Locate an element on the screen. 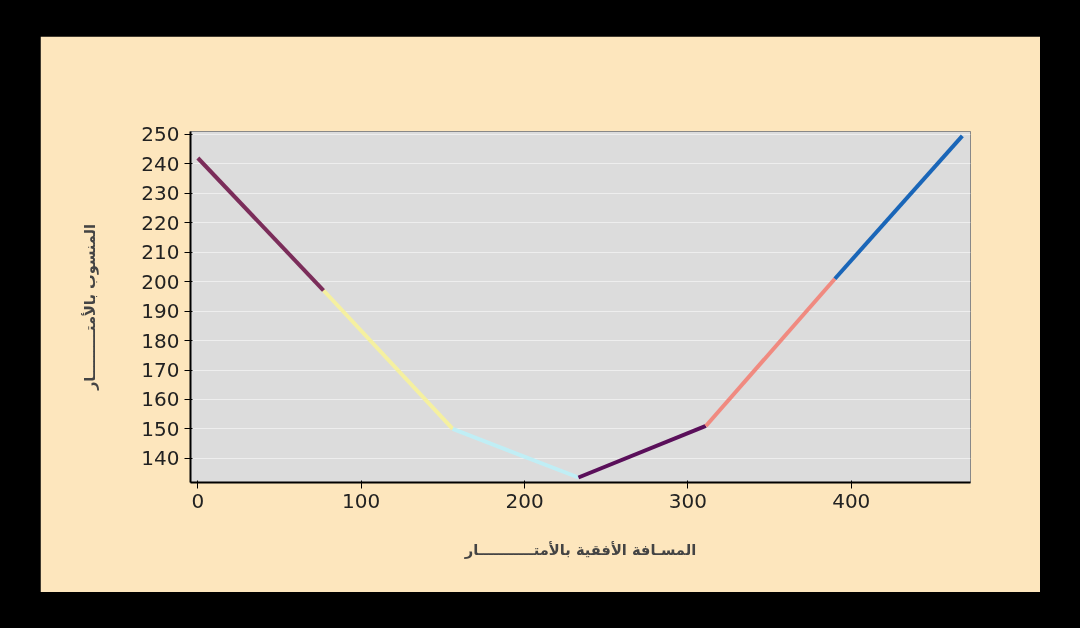 The image size is (1087, 644). y-tick-label: 220 is located at coordinates (160, 222).